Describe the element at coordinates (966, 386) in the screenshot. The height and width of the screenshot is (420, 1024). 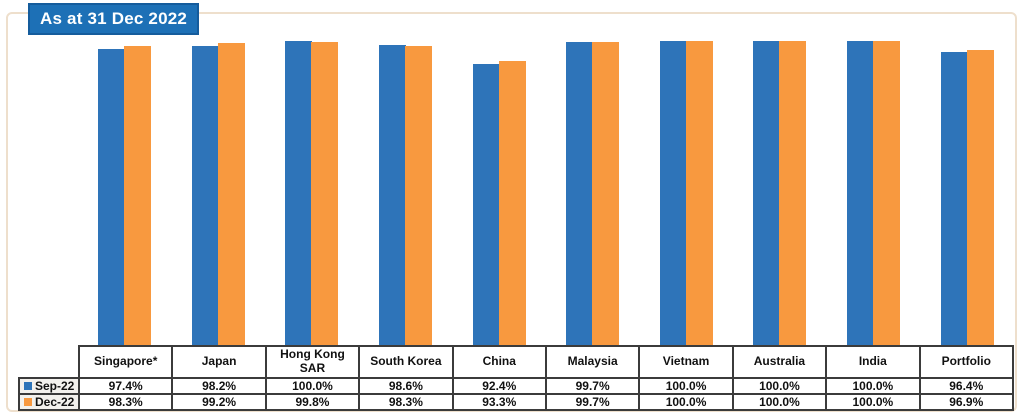
I see `value-cell-sep-22-portfolio: 96.4%` at that location.